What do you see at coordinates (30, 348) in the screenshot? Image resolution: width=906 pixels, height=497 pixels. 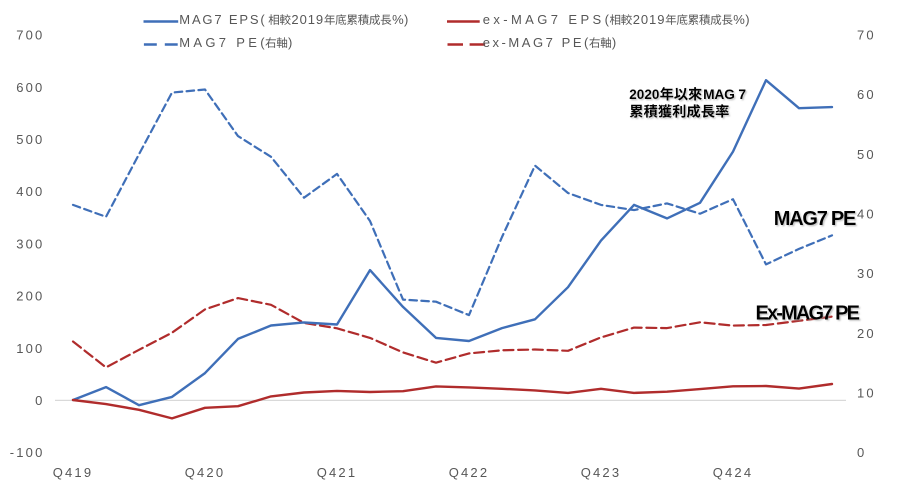 I see `svg-text: 100` at bounding box center [30, 348].